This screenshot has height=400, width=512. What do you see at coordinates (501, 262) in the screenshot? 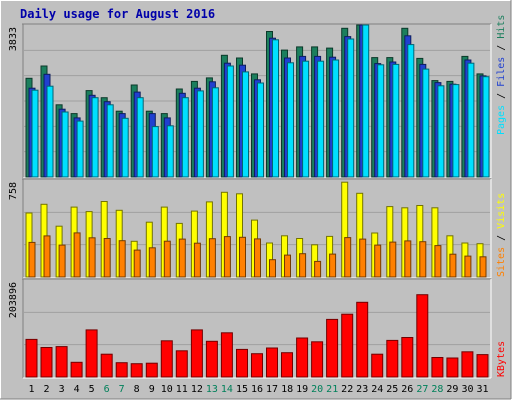
I see `legend-sites: Sites` at bounding box center [501, 262].